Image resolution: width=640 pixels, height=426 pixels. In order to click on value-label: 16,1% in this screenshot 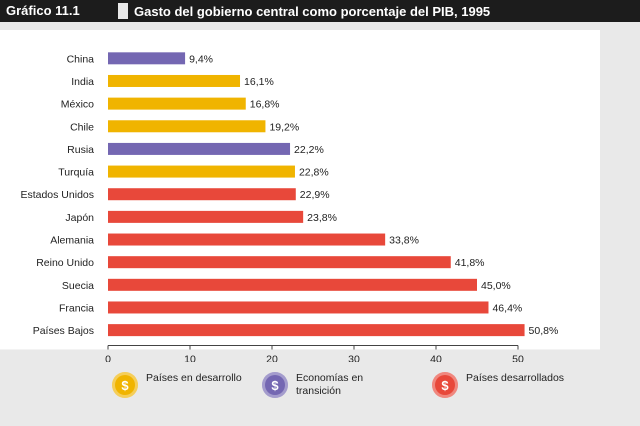, I will do `click(259, 82)`.